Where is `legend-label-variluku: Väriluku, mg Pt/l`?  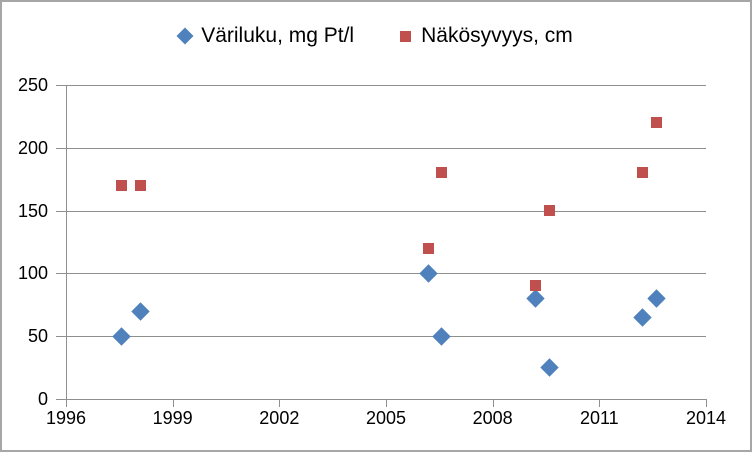 legend-label-variluku: Väriluku, mg Pt/l is located at coordinates (278, 35).